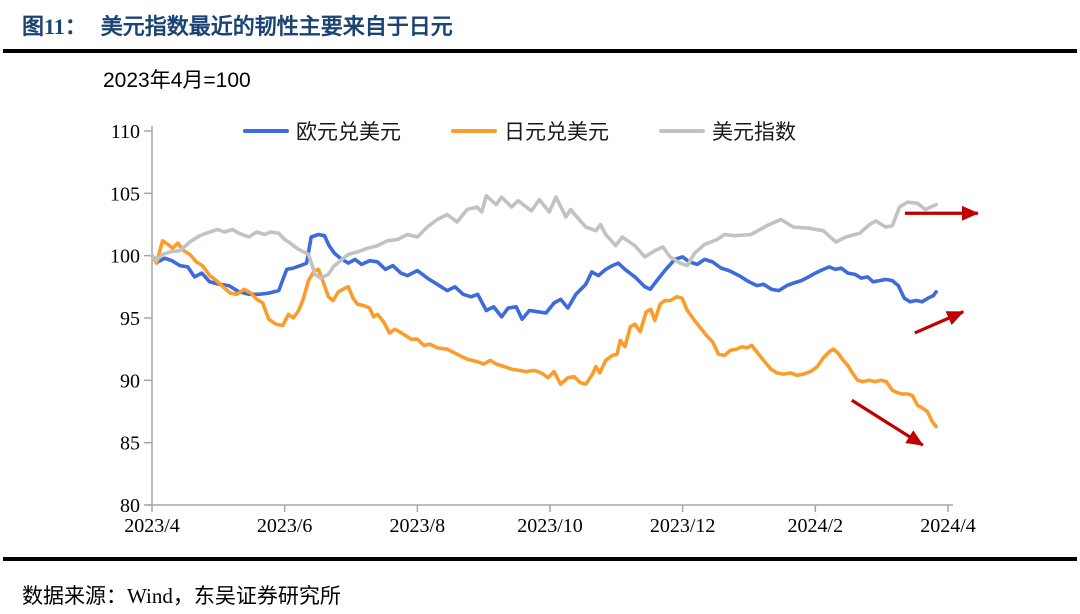 This screenshot has width=1080, height=614. Describe the element at coordinates (125, 132) in the screenshot. I see `y-tick-label: 110` at that location.